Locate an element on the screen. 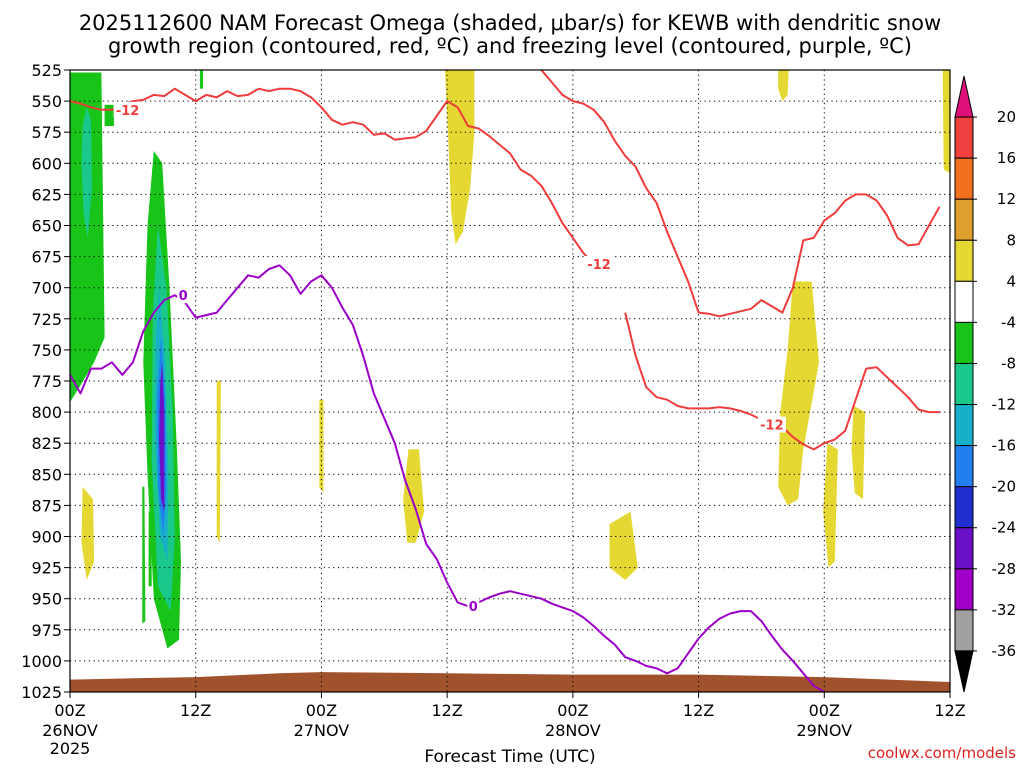 This screenshot has width=1024, height=768. contour-label-4: 0 is located at coordinates (473, 607).